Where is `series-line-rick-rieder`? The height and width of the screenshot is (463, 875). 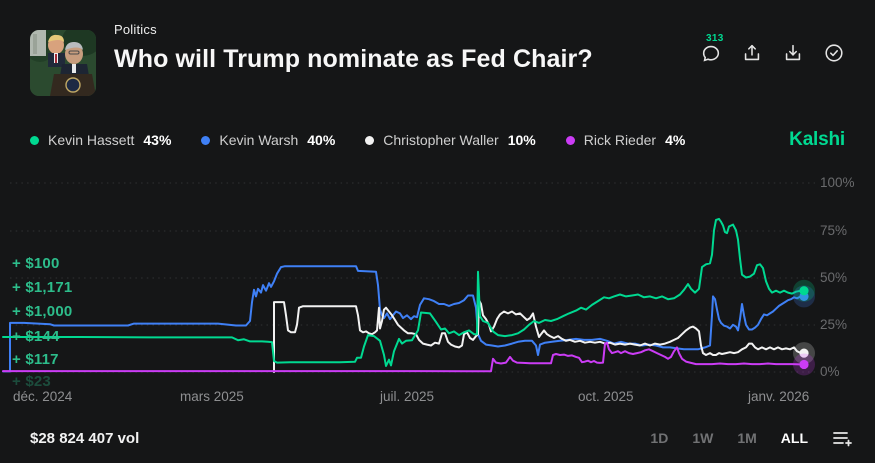
series-line-rick-rieder is located at coordinates (402, 357).